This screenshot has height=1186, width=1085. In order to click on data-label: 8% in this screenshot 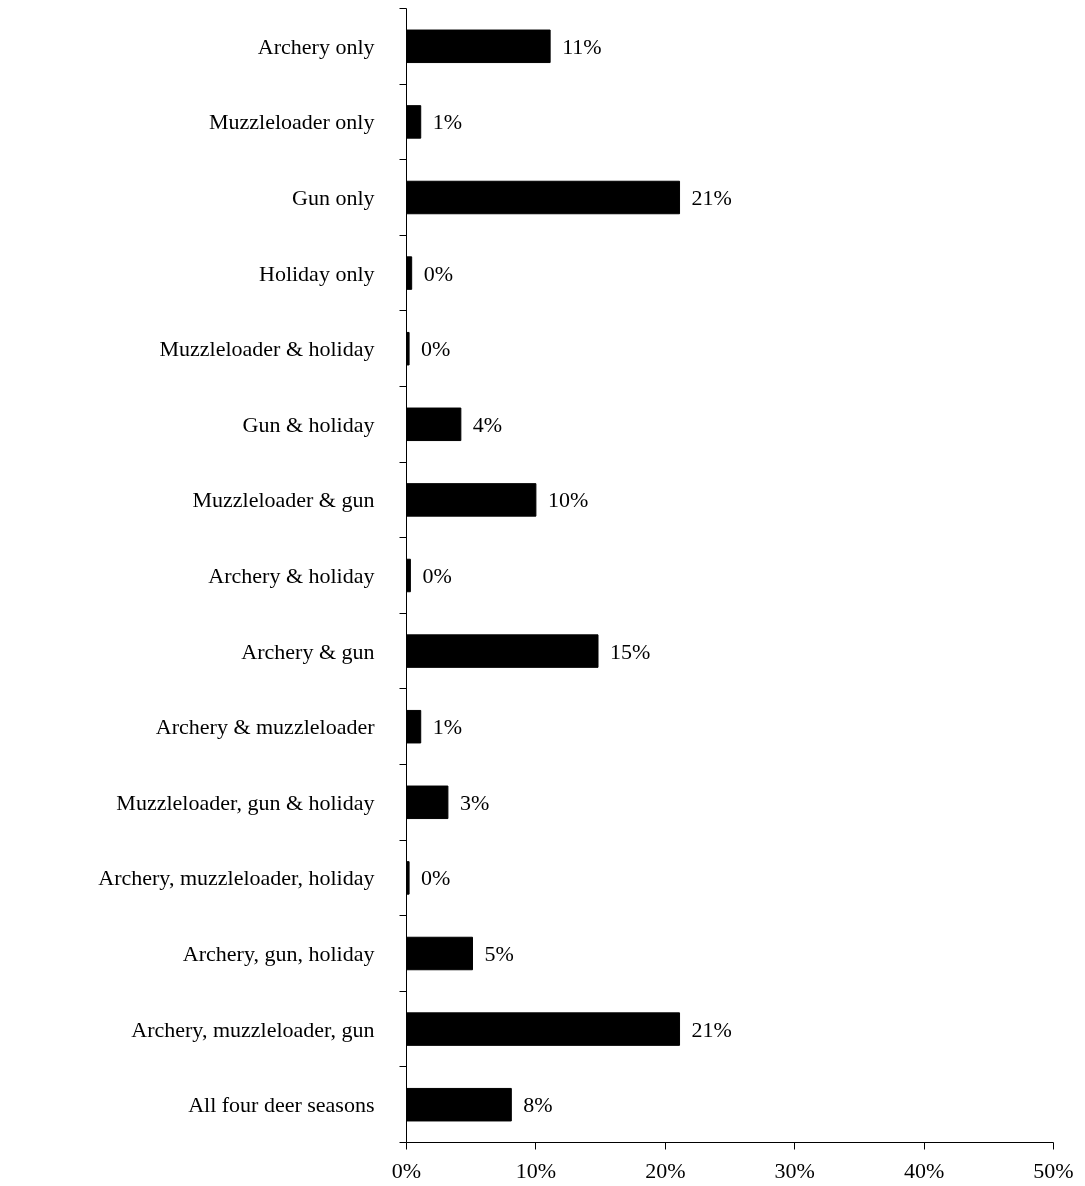, I will do `click(538, 1105)`.